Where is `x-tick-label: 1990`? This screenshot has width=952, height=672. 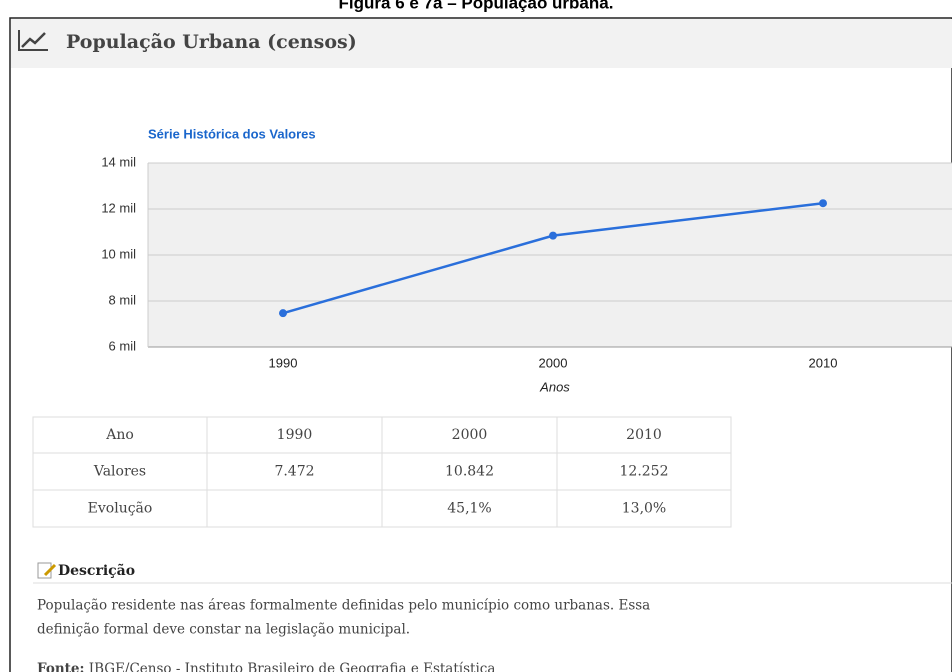 x-tick-label: 1990 is located at coordinates (283, 362).